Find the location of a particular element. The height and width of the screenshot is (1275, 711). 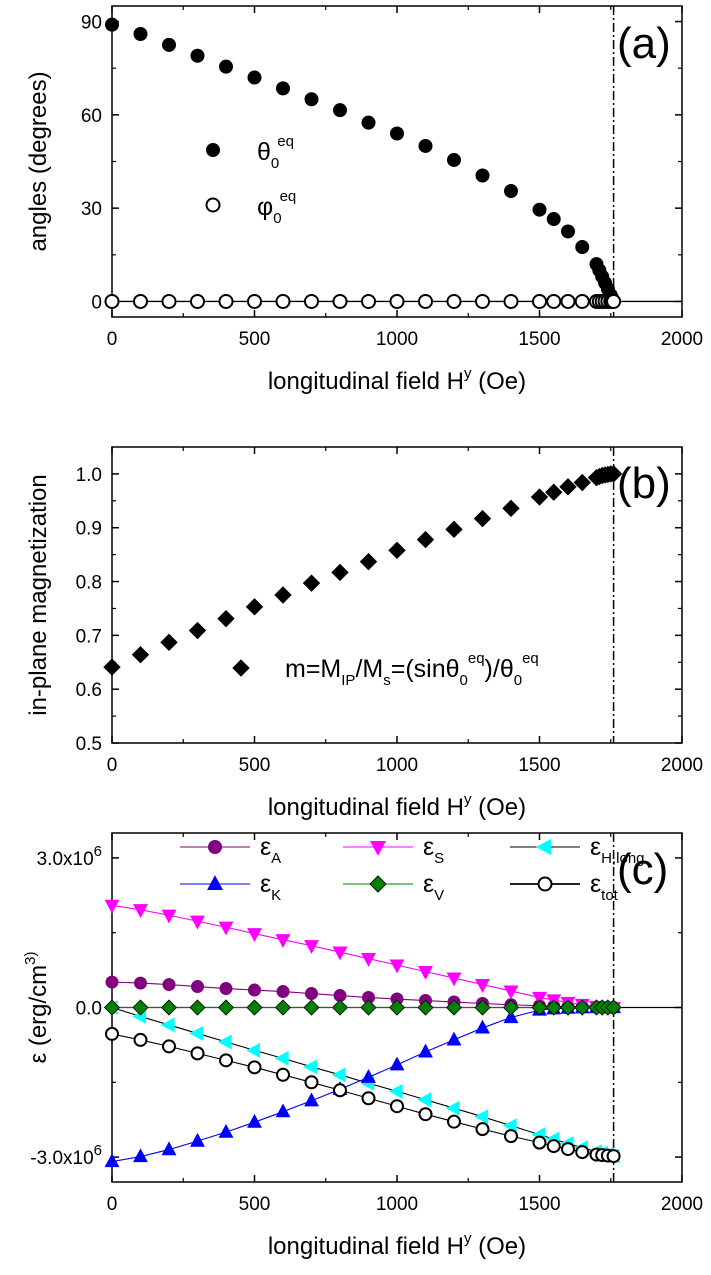

y-tick-label: 90 is located at coordinates (91, 23).